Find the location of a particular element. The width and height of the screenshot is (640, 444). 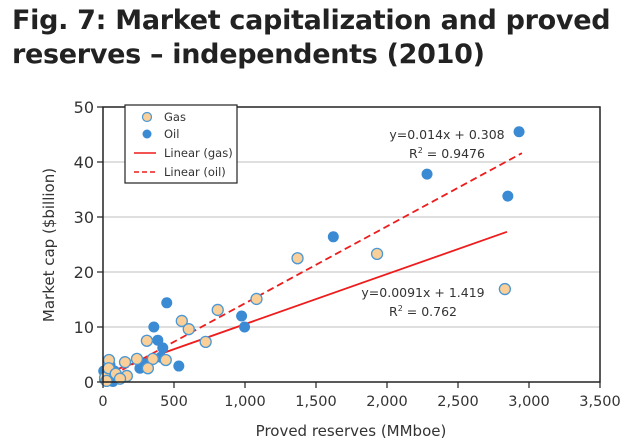

y-tick-label: 10 is located at coordinates (84, 327).